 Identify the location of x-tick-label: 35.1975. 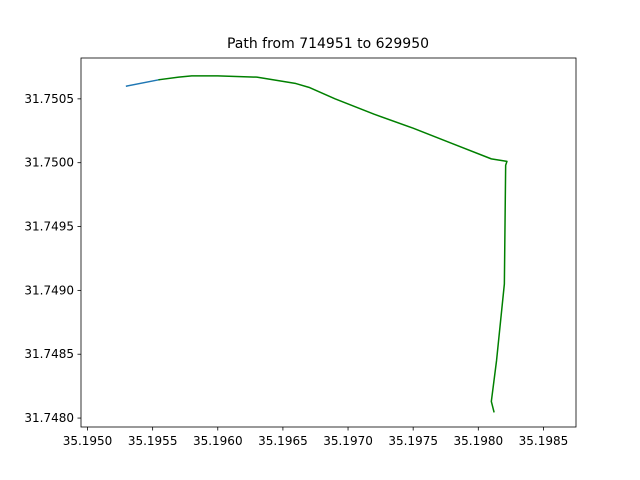
(413, 441).